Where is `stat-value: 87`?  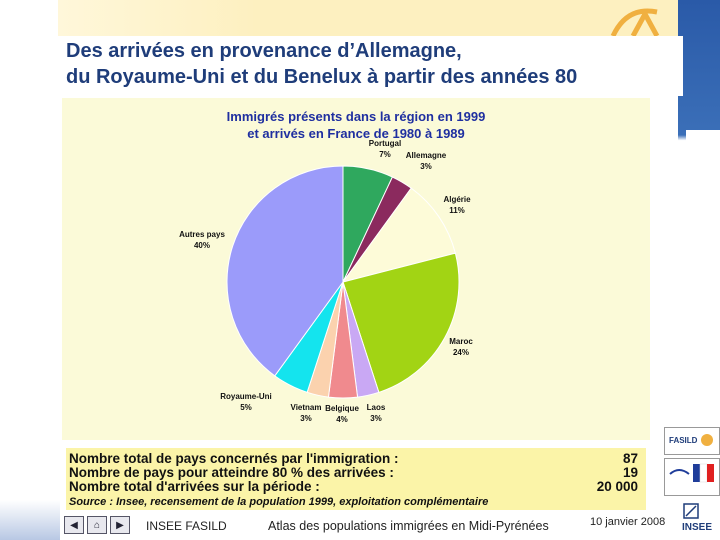
stat-value: 87 is located at coordinates (630, 458).